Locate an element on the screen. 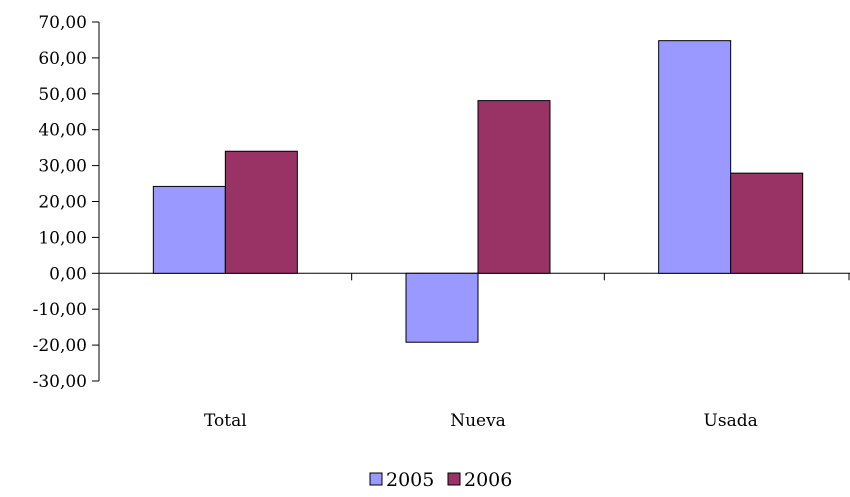 This screenshot has height=497, width=850. y-tick-label: 50,00 is located at coordinates (62, 95).